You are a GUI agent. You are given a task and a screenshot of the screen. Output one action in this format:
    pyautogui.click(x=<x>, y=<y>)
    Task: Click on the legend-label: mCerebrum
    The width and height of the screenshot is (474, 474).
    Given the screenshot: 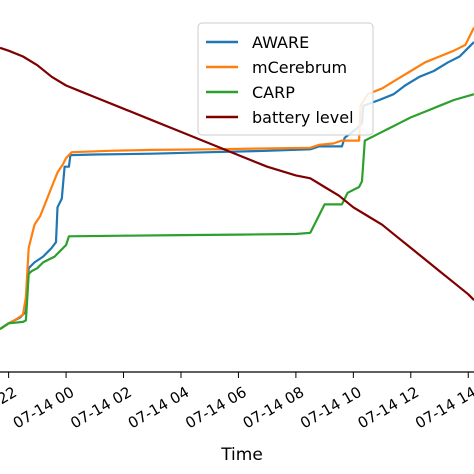 What is the action you would take?
    pyautogui.click(x=299, y=67)
    